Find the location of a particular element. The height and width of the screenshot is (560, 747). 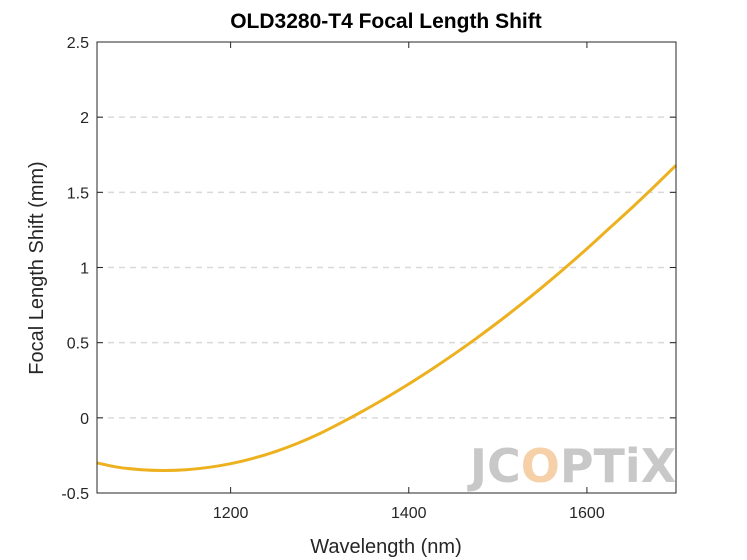

chart-title: OLD3280-T4 Focal Length Shift is located at coordinates (386, 21).